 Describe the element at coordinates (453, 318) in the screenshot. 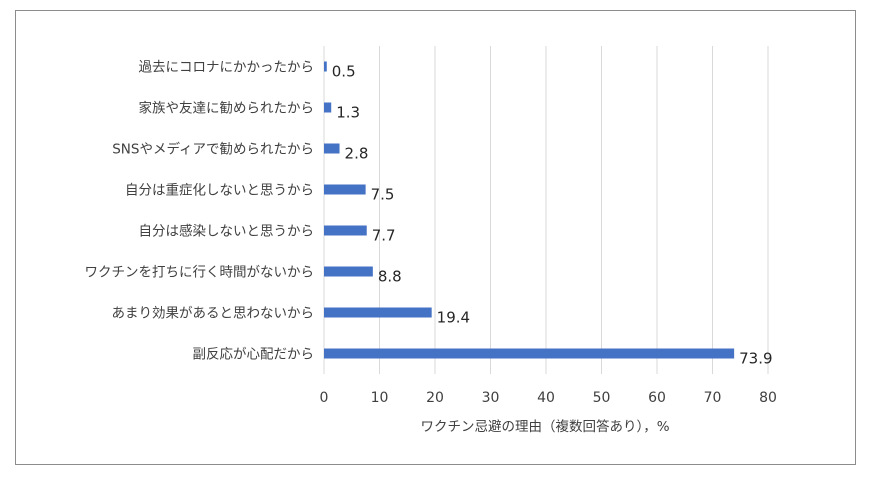

I see `data-label: 19.4` at that location.